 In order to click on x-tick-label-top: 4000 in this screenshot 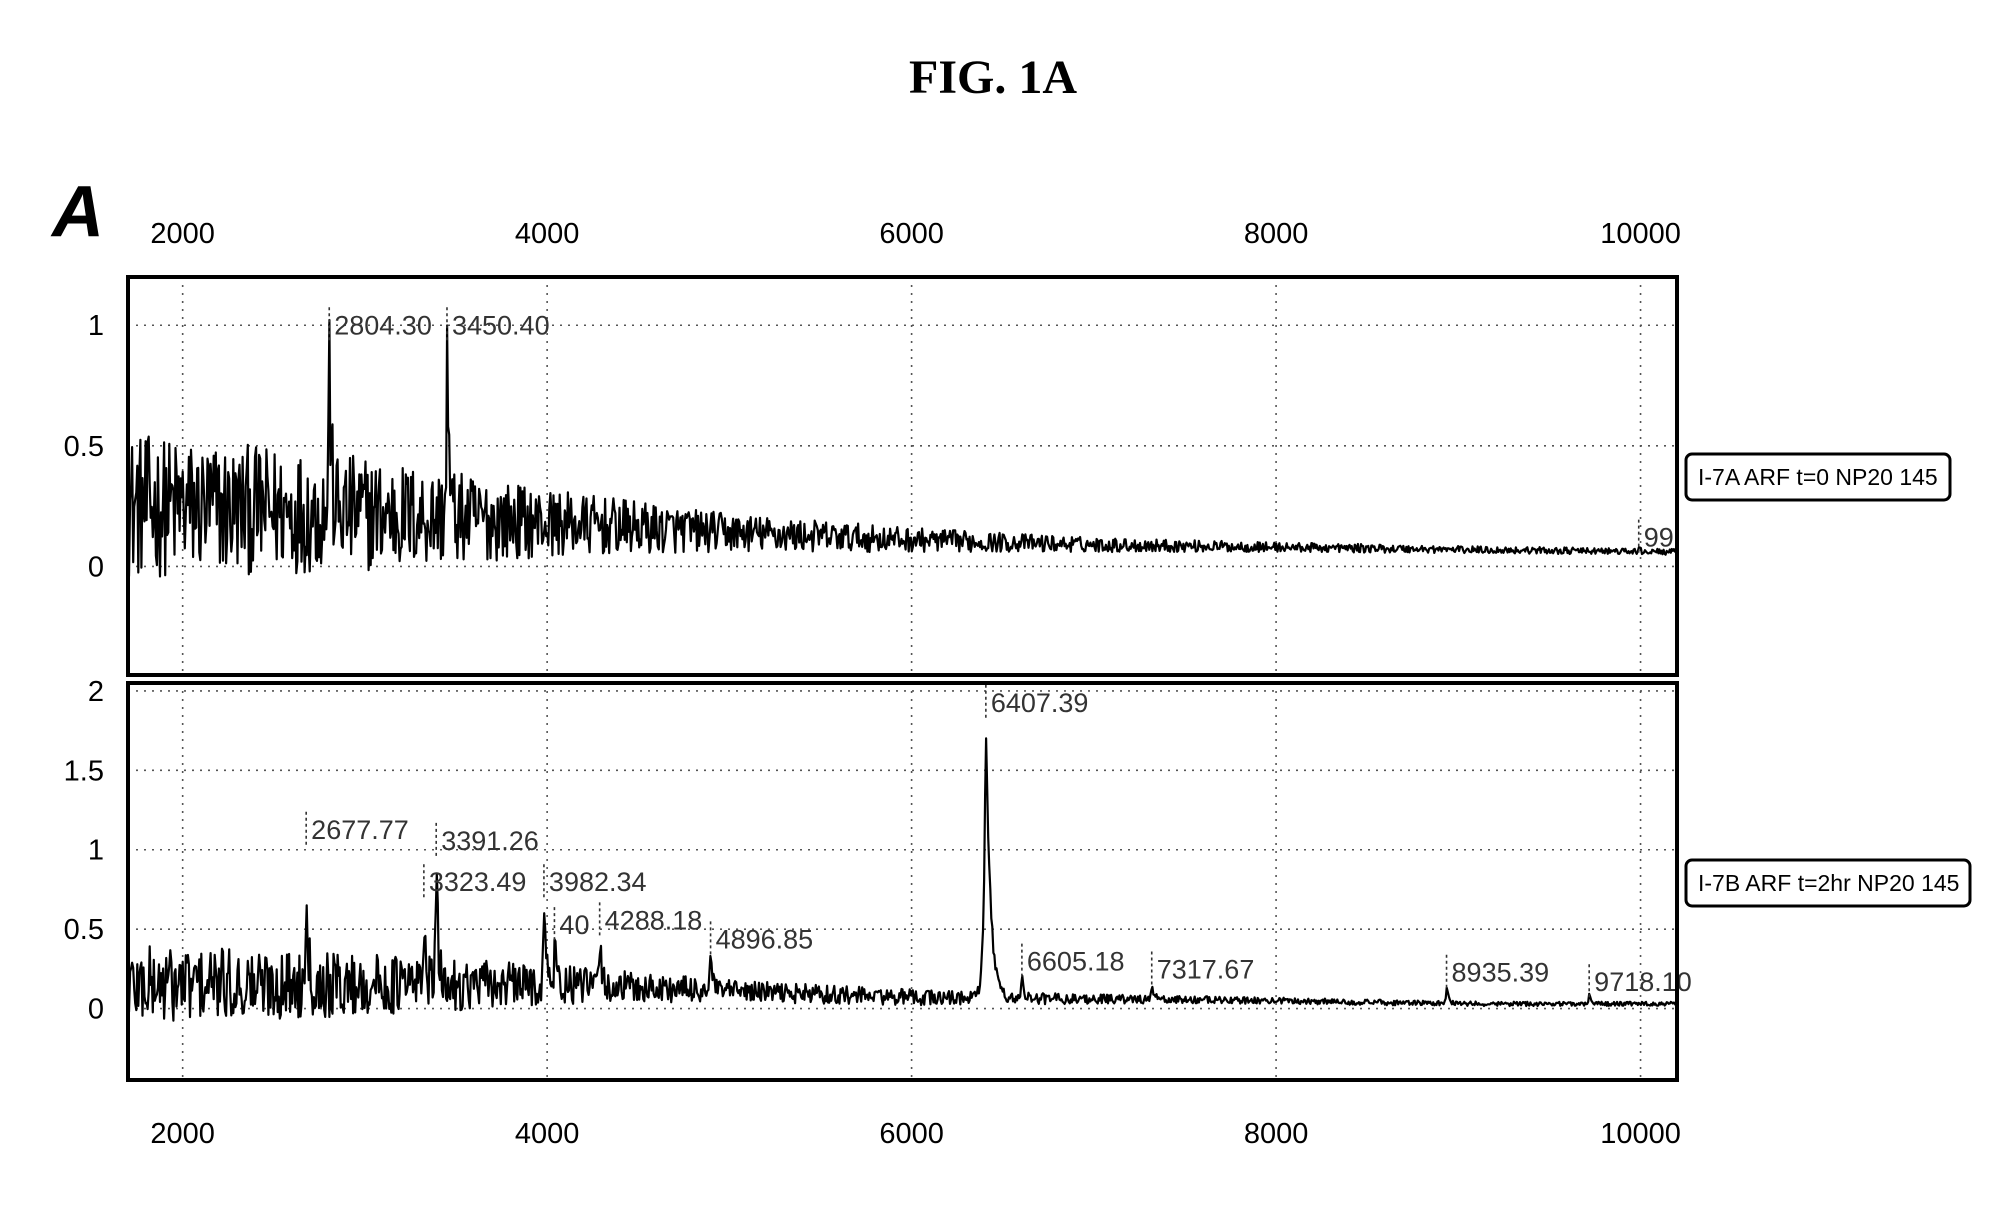, I will do `click(547, 234)`.